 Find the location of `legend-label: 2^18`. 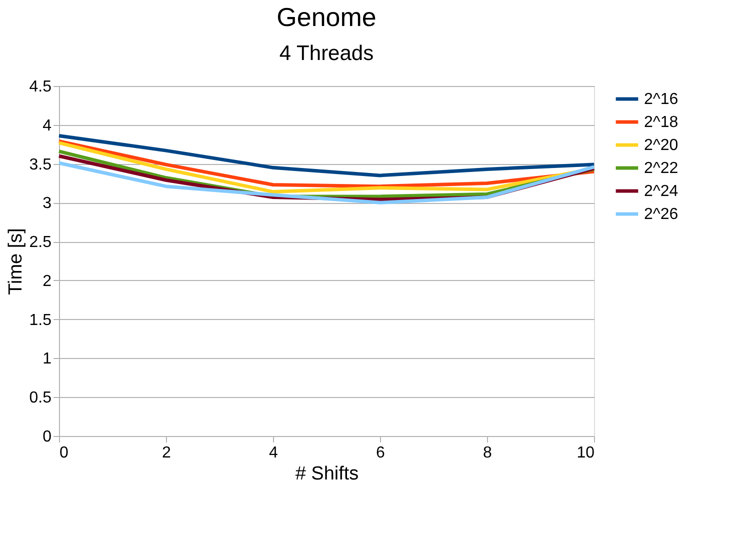

legend-label: 2^18 is located at coordinates (661, 122).